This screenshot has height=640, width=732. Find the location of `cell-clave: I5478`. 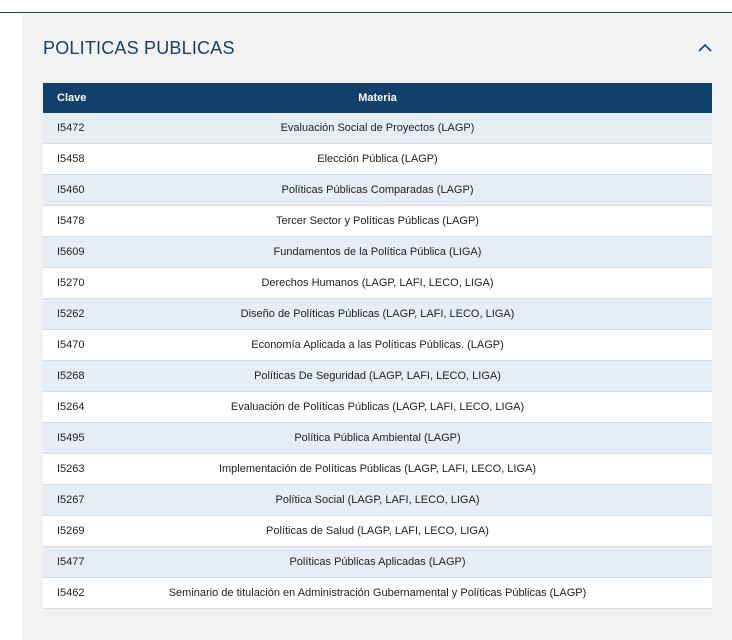

cell-clave: I5478 is located at coordinates (77, 221).